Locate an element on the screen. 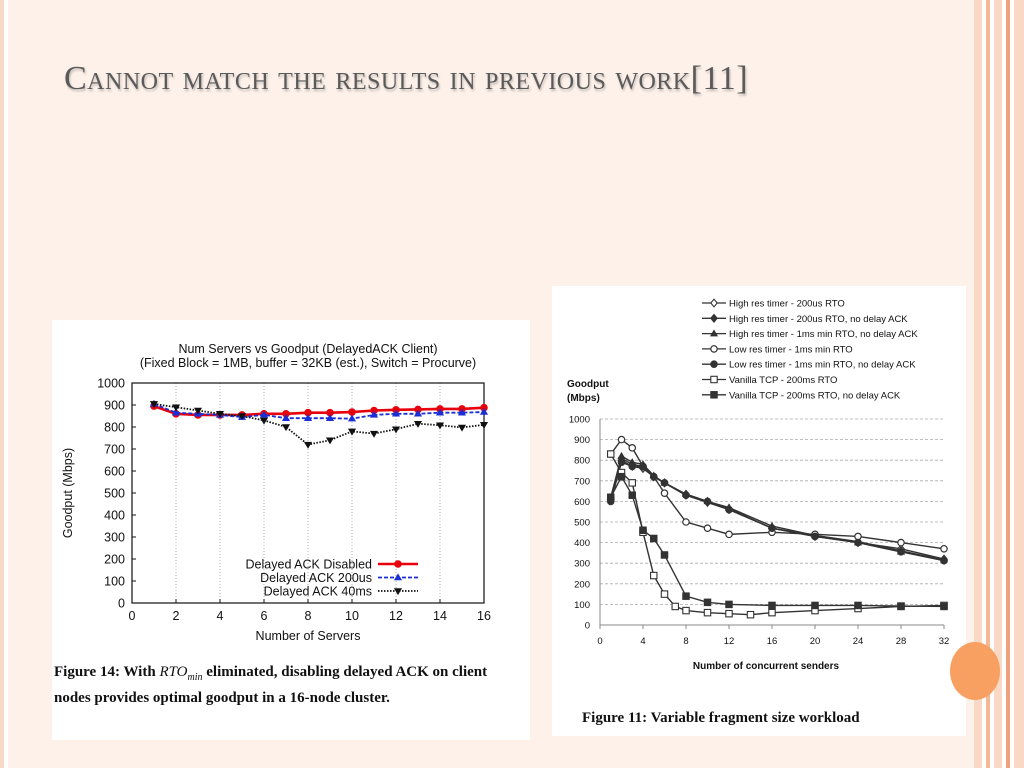 The image size is (1024, 768). x-tick-label: 2 is located at coordinates (176, 616).